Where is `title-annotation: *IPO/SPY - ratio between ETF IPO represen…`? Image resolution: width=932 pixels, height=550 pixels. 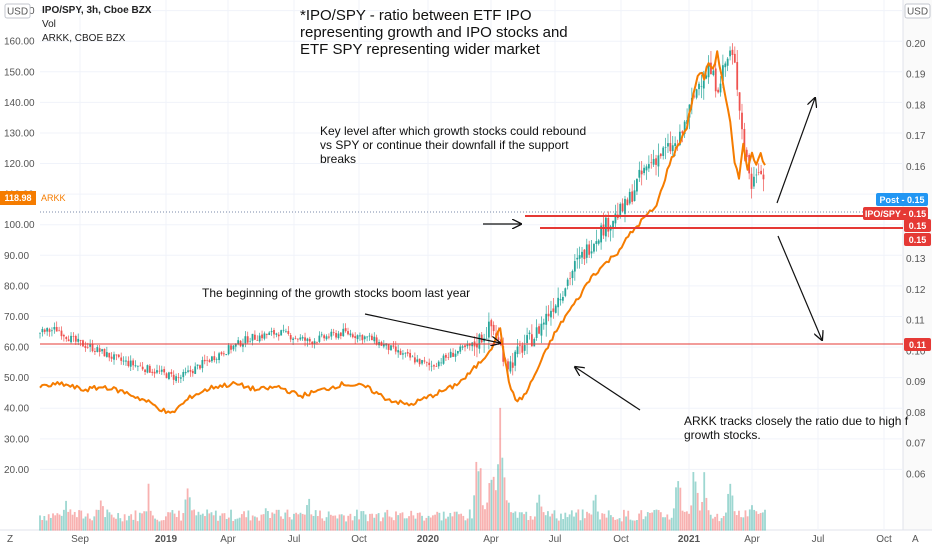
title-annotation: *IPO/SPY - ratio between ETF IPO represen… is located at coordinates (434, 32).